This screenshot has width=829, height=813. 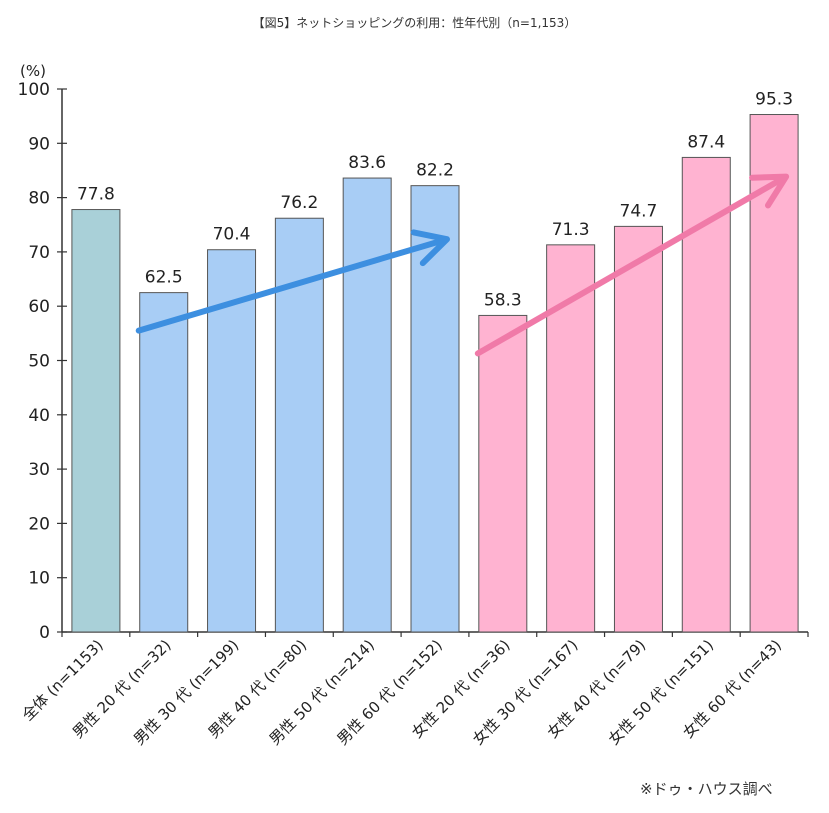 What do you see at coordinates (96, 421) in the screenshot?
I see `bar-total` at bounding box center [96, 421].